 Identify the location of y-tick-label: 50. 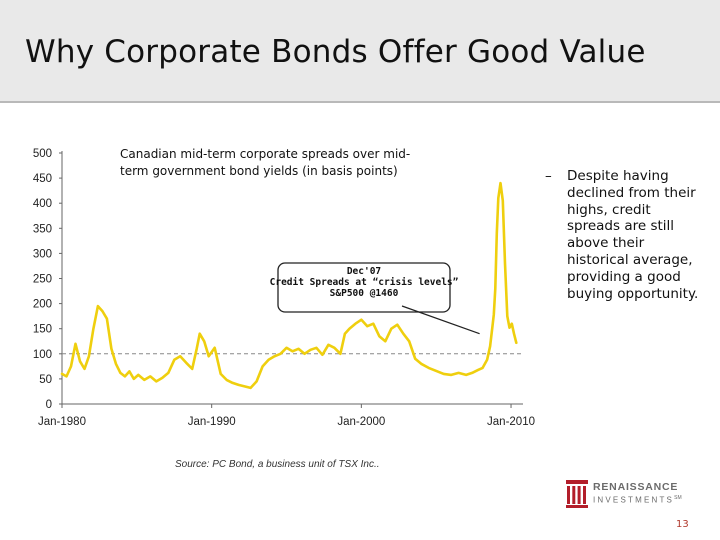
(45, 380).